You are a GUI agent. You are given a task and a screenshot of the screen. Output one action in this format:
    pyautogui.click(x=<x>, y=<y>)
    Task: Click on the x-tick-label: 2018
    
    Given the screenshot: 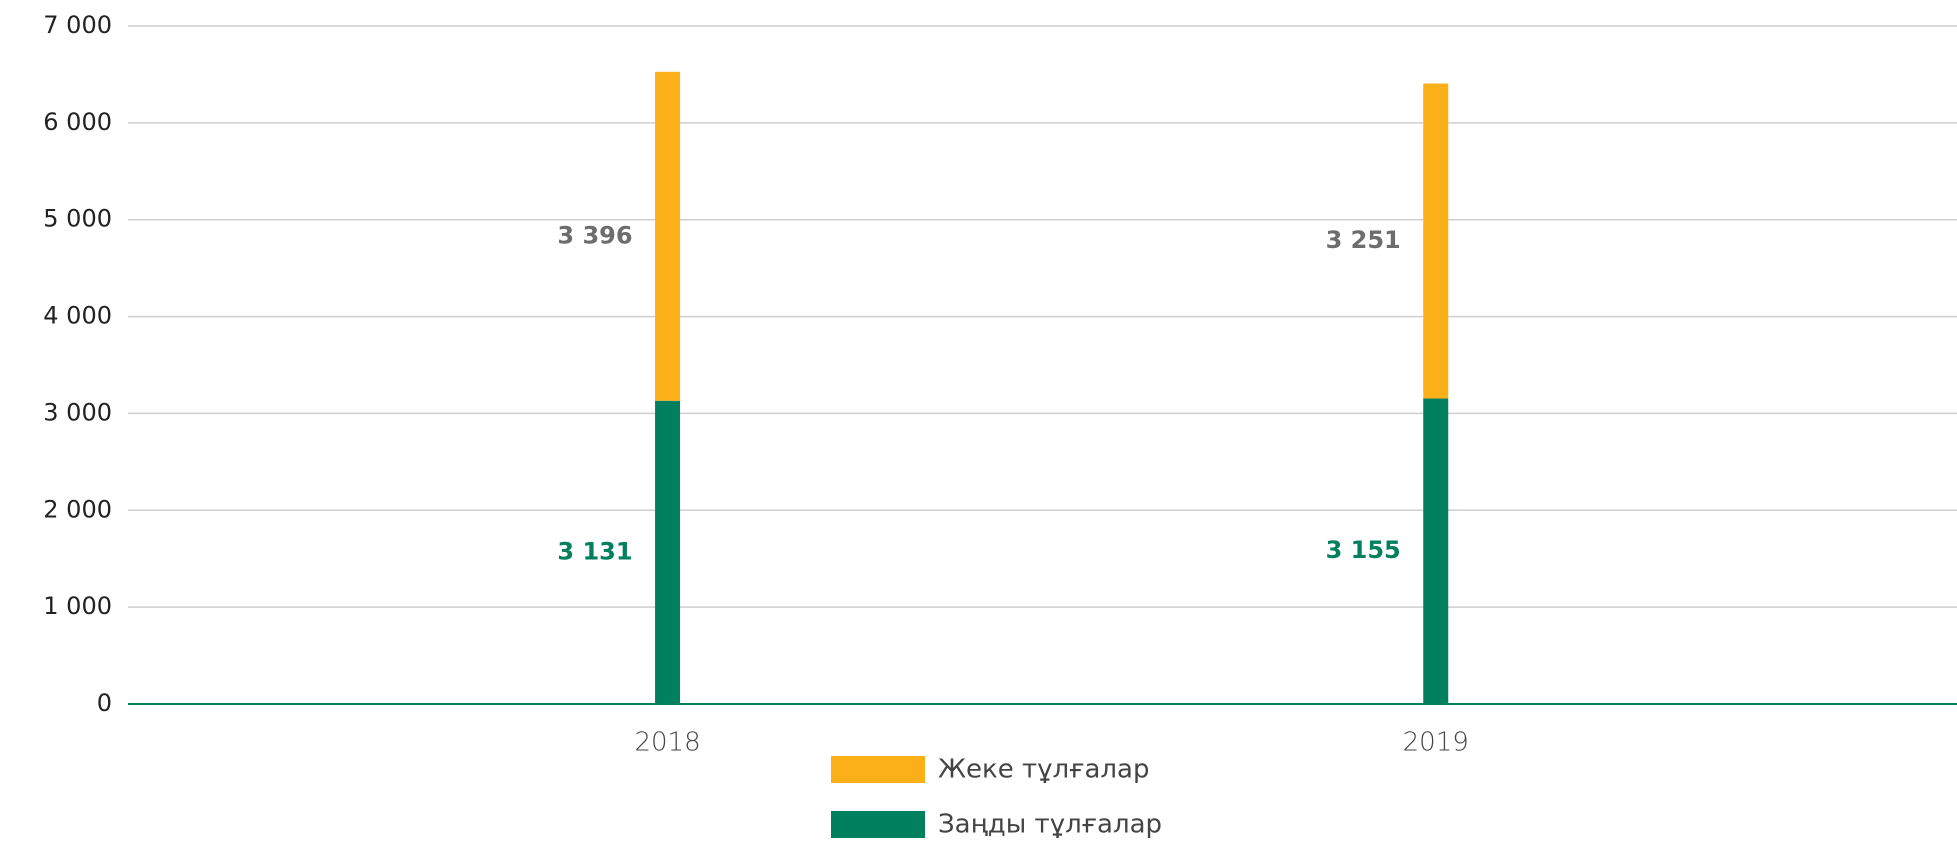 What is the action you would take?
    pyautogui.click(x=667, y=743)
    